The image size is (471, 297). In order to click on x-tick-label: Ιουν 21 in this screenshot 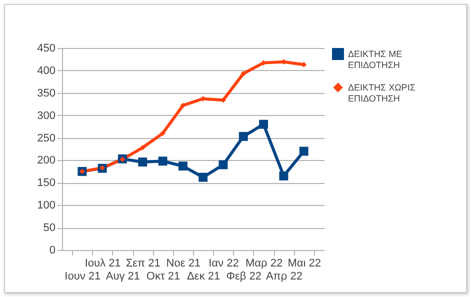, I will do `click(82, 276)`.